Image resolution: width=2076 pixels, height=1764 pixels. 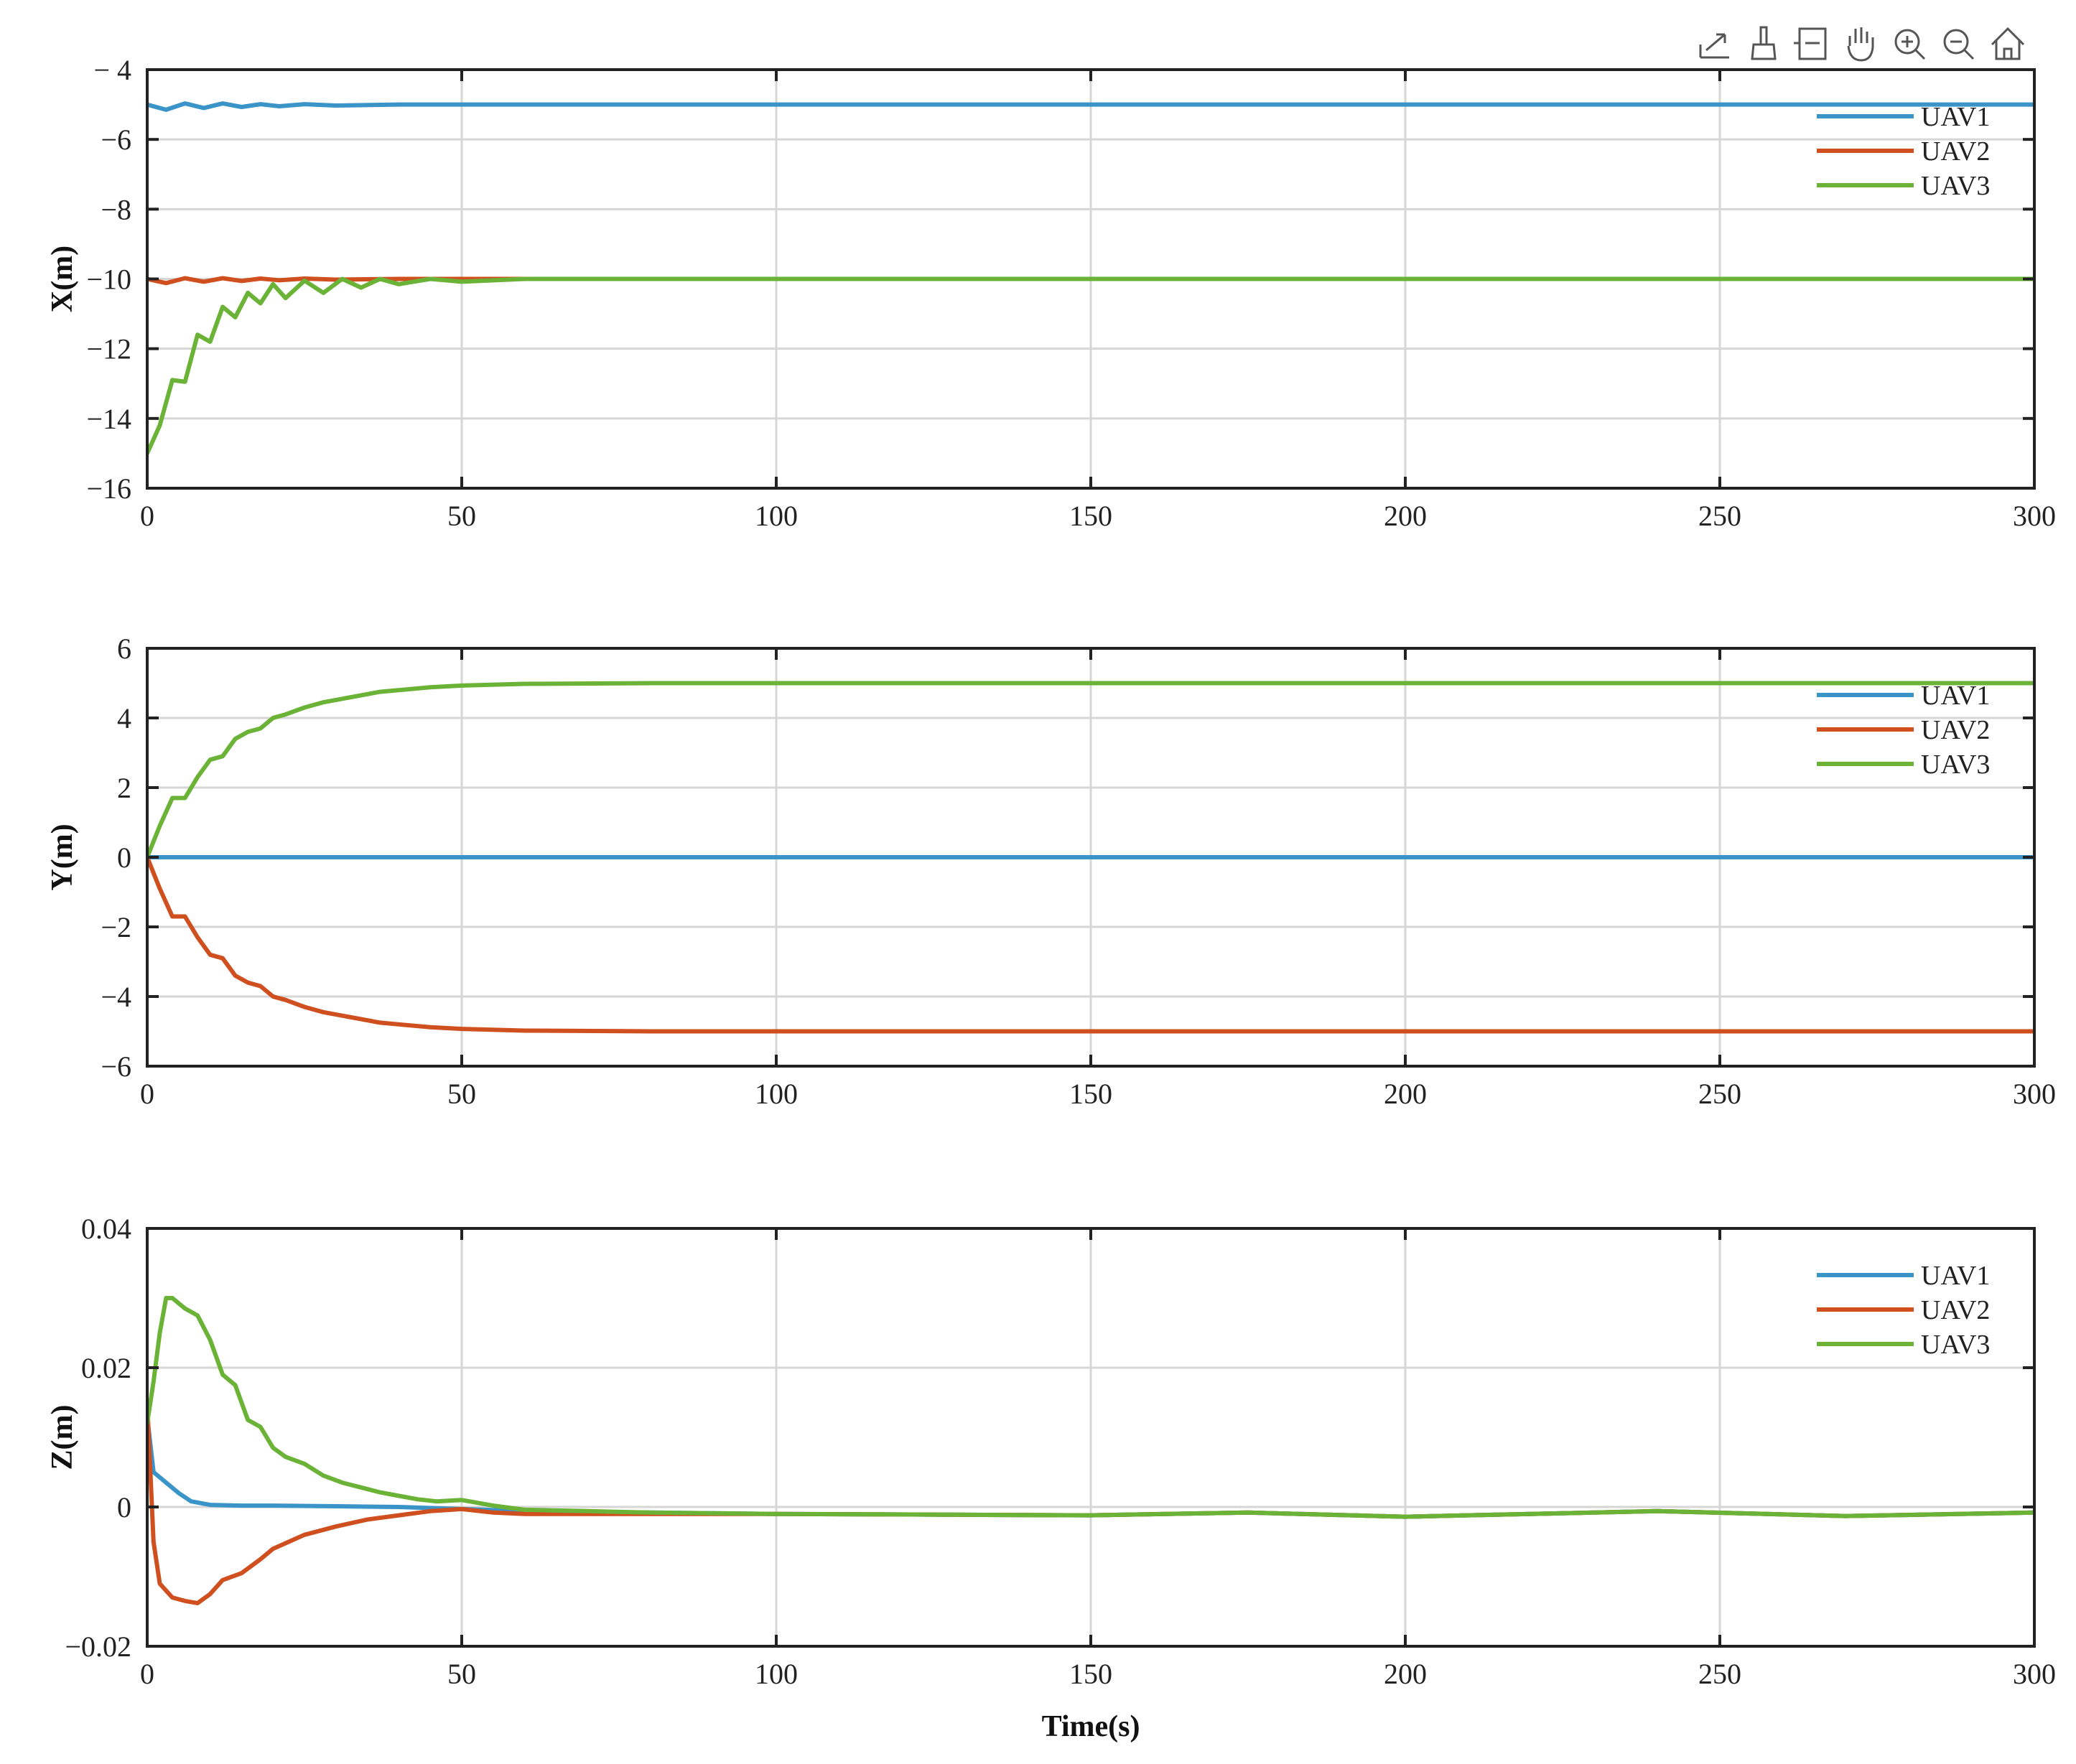 What do you see at coordinates (116, 209) in the screenshot?
I see `y-tick-label: −8` at bounding box center [116, 209].